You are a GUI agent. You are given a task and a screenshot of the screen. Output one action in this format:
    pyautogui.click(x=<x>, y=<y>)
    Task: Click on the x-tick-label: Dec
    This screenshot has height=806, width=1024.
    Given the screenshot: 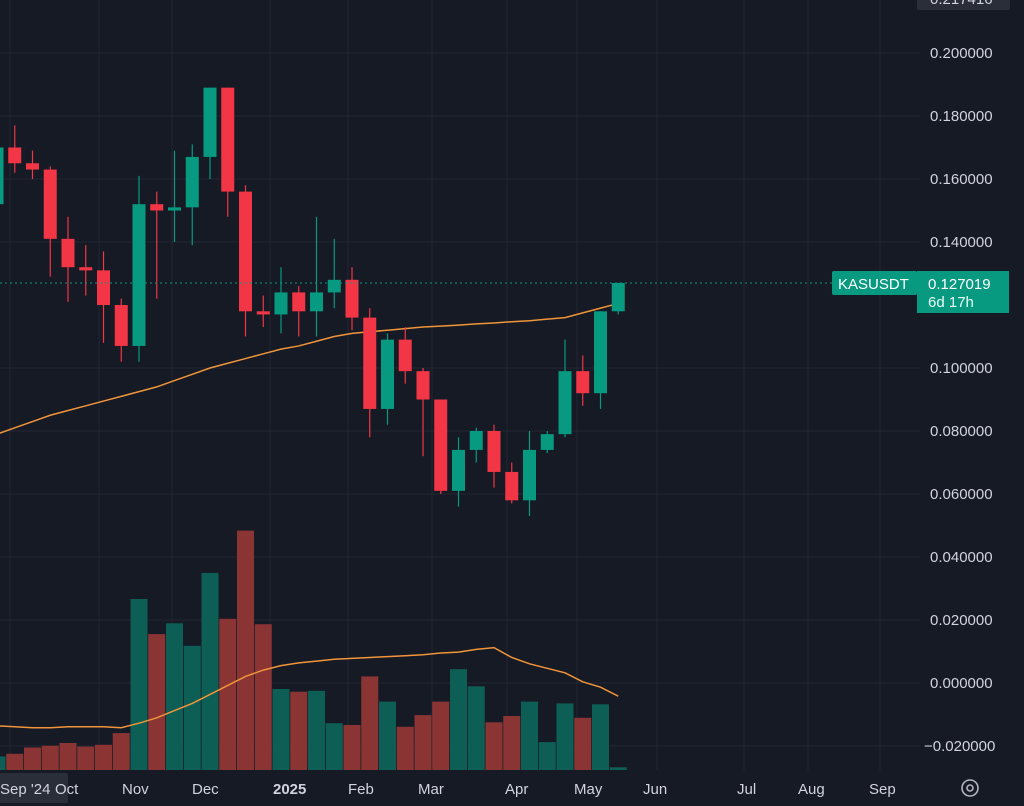 What is the action you would take?
    pyautogui.click(x=205, y=789)
    